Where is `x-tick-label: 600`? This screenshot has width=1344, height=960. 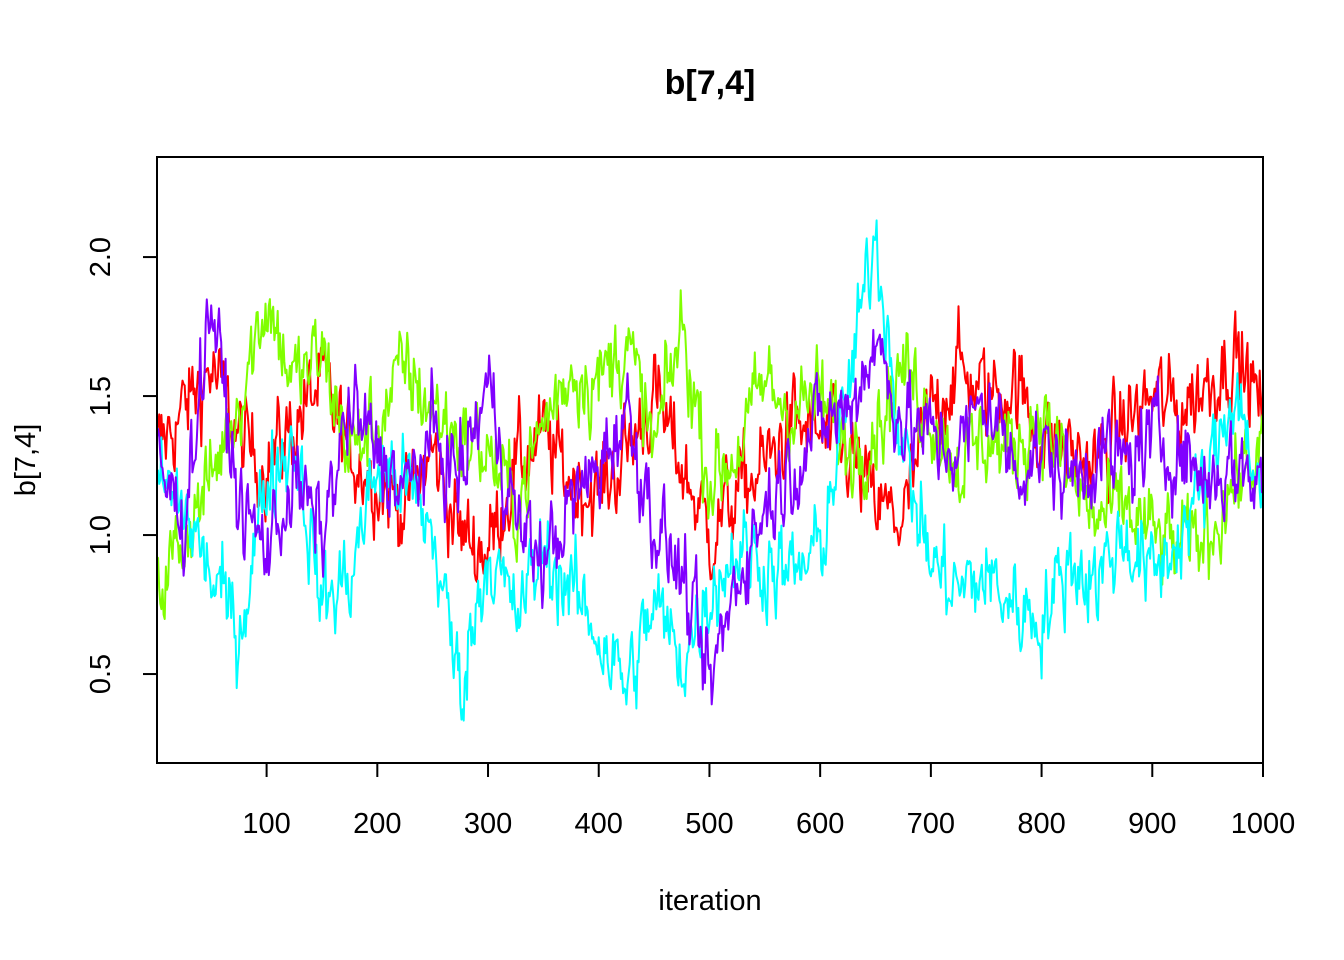 x-tick-label: 600 is located at coordinates (820, 824).